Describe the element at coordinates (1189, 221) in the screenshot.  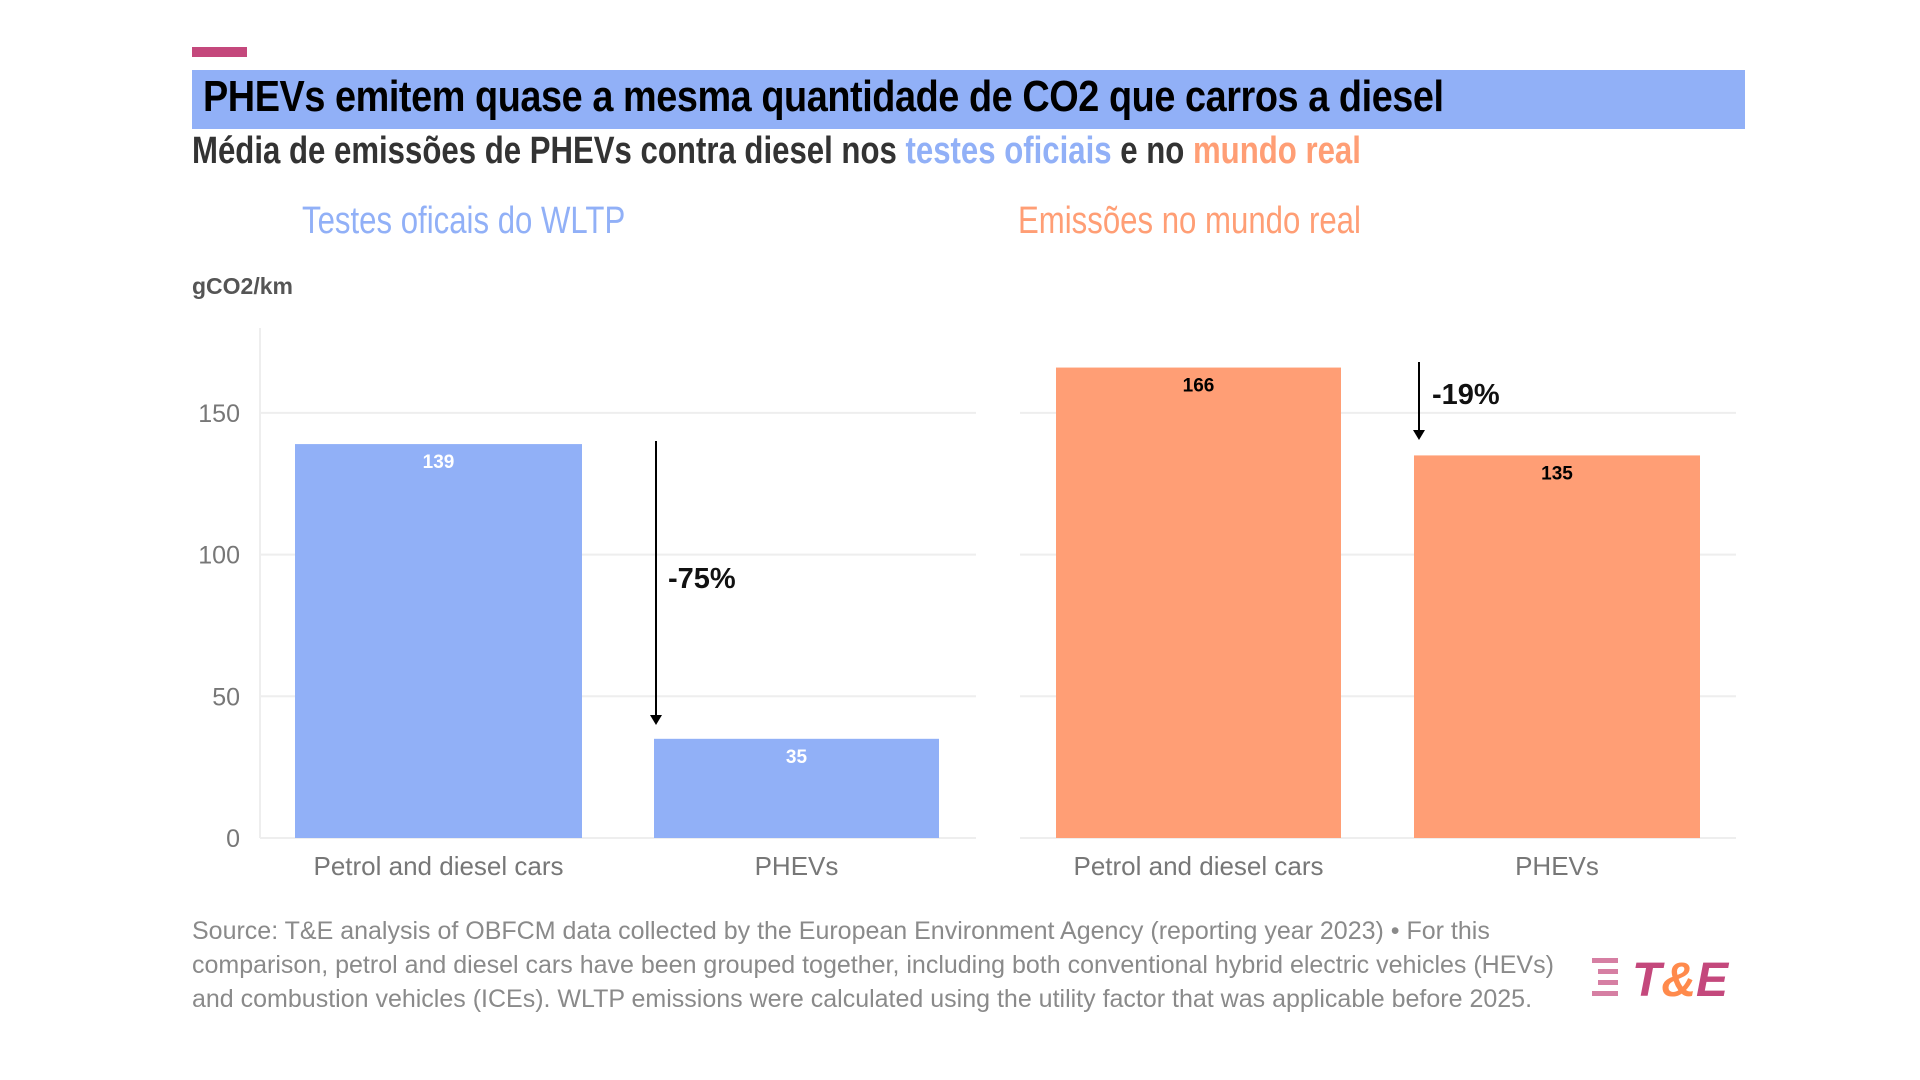
I see `panel-title-real: Emissões no mundo real` at that location.